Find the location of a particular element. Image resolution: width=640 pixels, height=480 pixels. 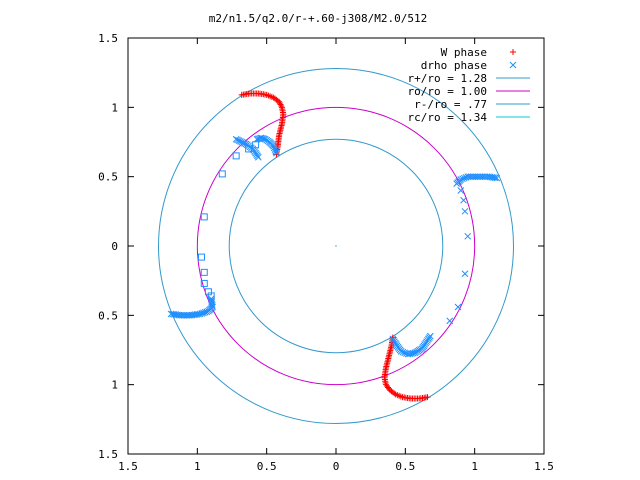

legend-label: r+/ro = 1.28 is located at coordinates (447, 78).